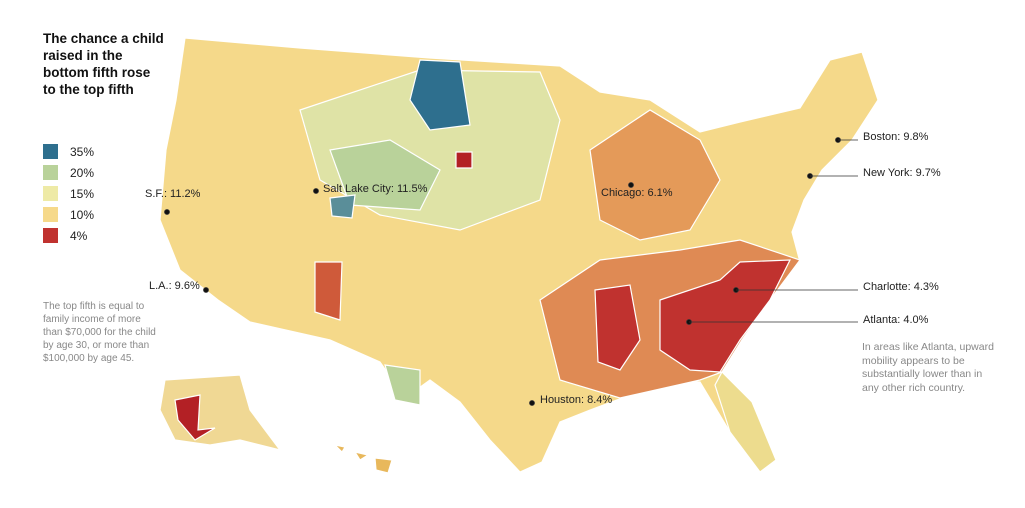 Image resolution: width=1025 pixels, height=508 pixels. What do you see at coordinates (68, 151) in the screenshot?
I see `legend-item: 35%` at bounding box center [68, 151].